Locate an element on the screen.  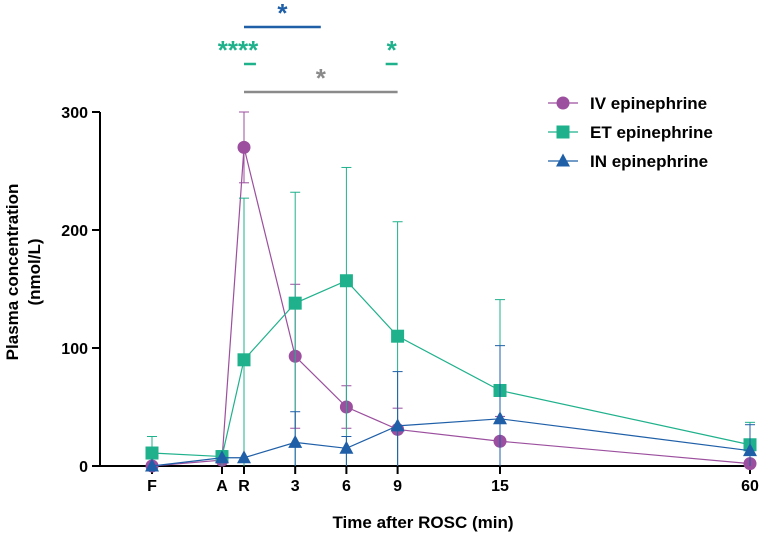
x-tick-label: 3 is located at coordinates (295, 486).